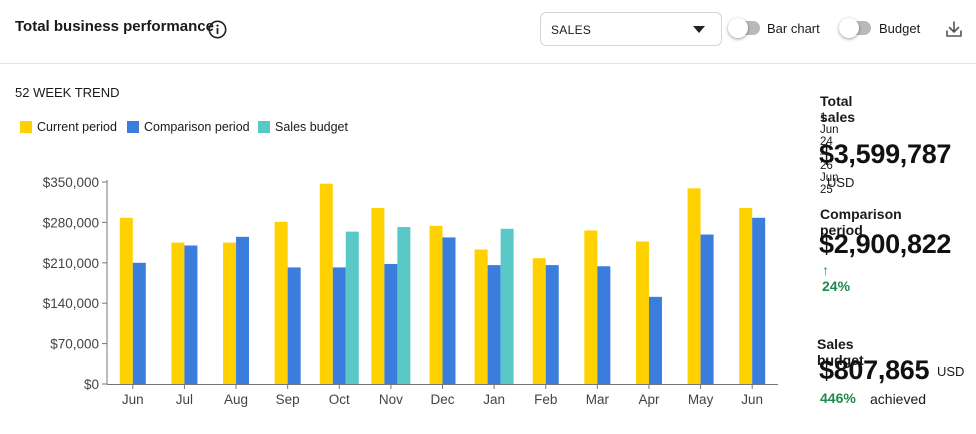  I want to click on y-tick-label: $280,000, so click(71, 222).